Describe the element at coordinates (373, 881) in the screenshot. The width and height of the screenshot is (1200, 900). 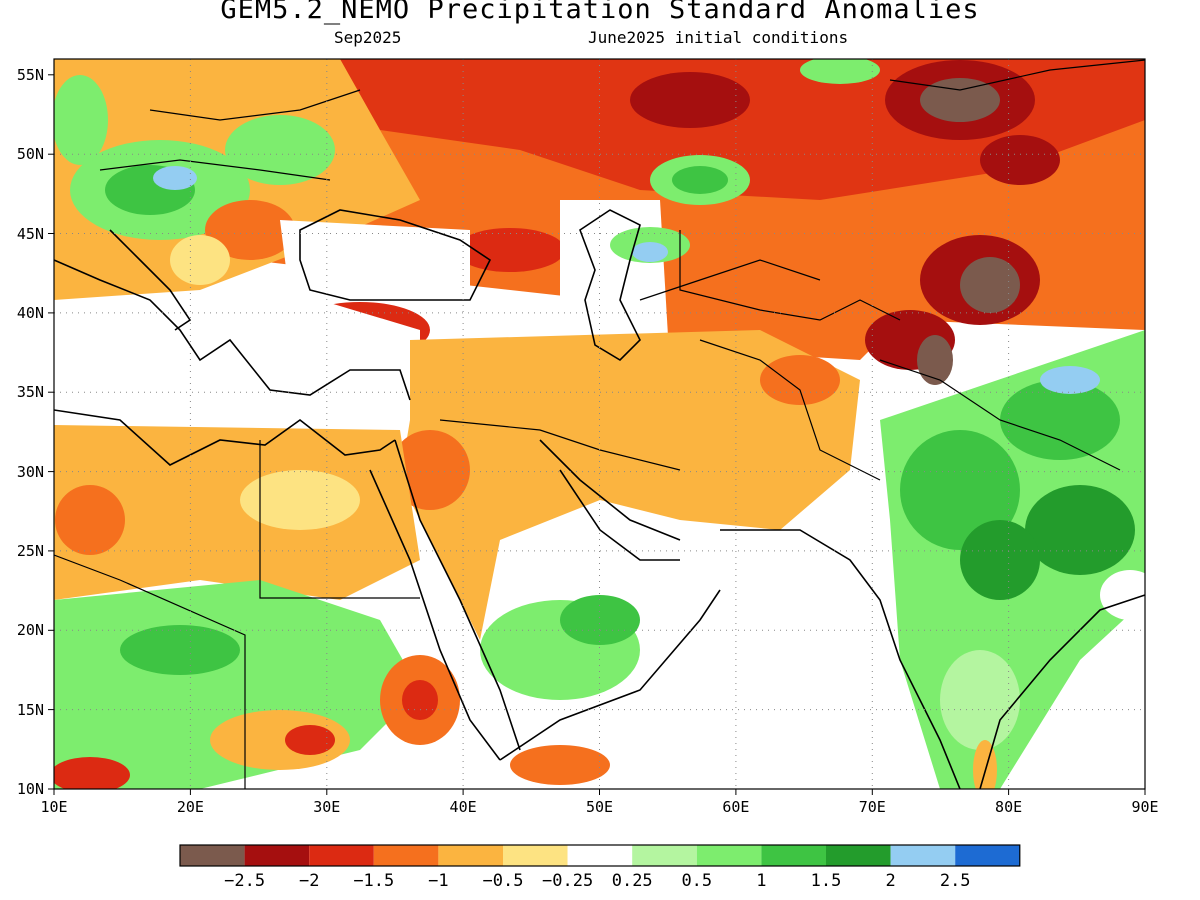
I see `colorbar-label: −1.5` at that location.